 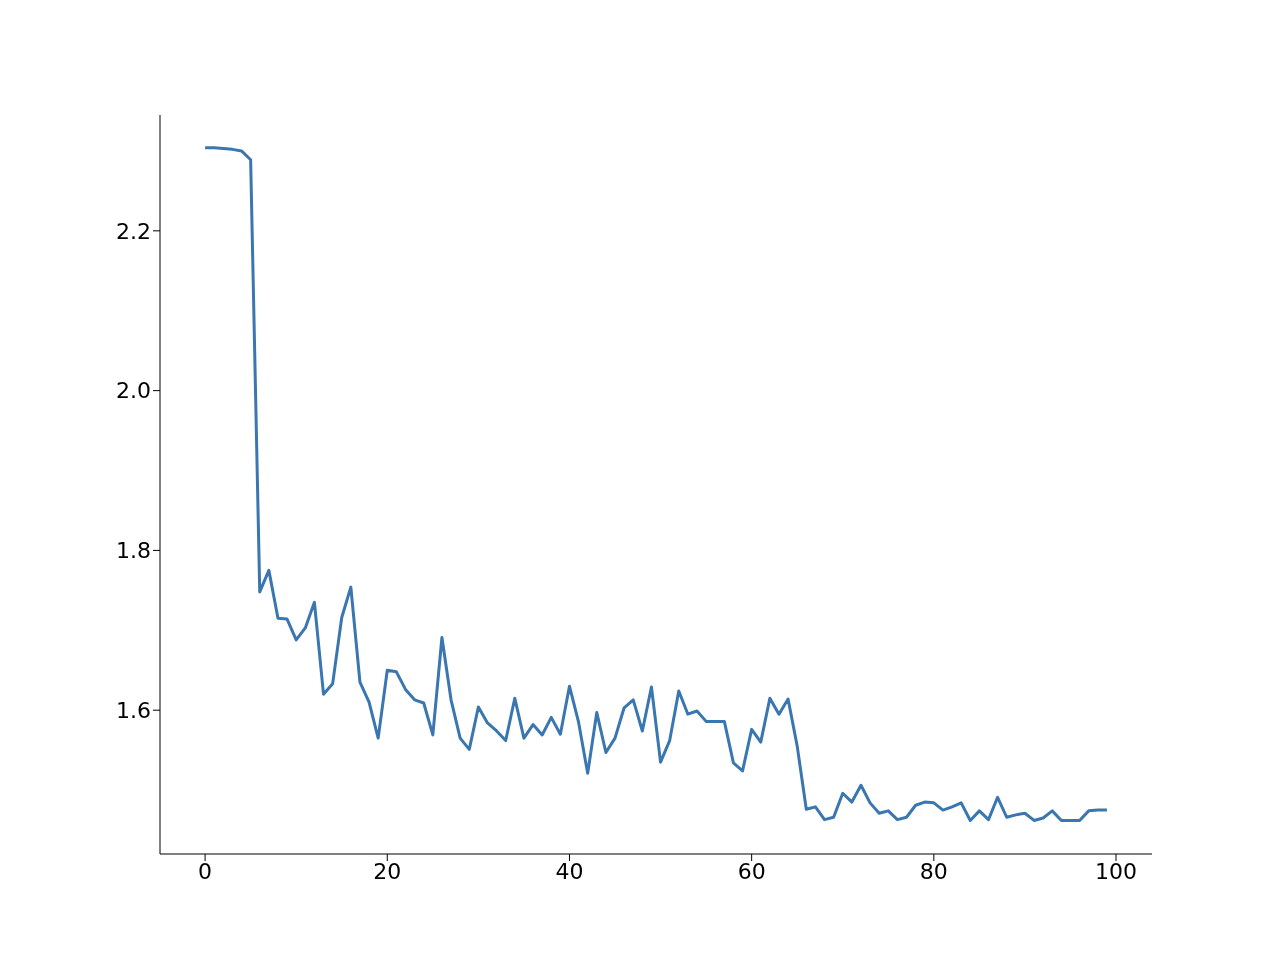 What do you see at coordinates (133, 231) in the screenshot?
I see `y-tick-label: 2.2` at bounding box center [133, 231].